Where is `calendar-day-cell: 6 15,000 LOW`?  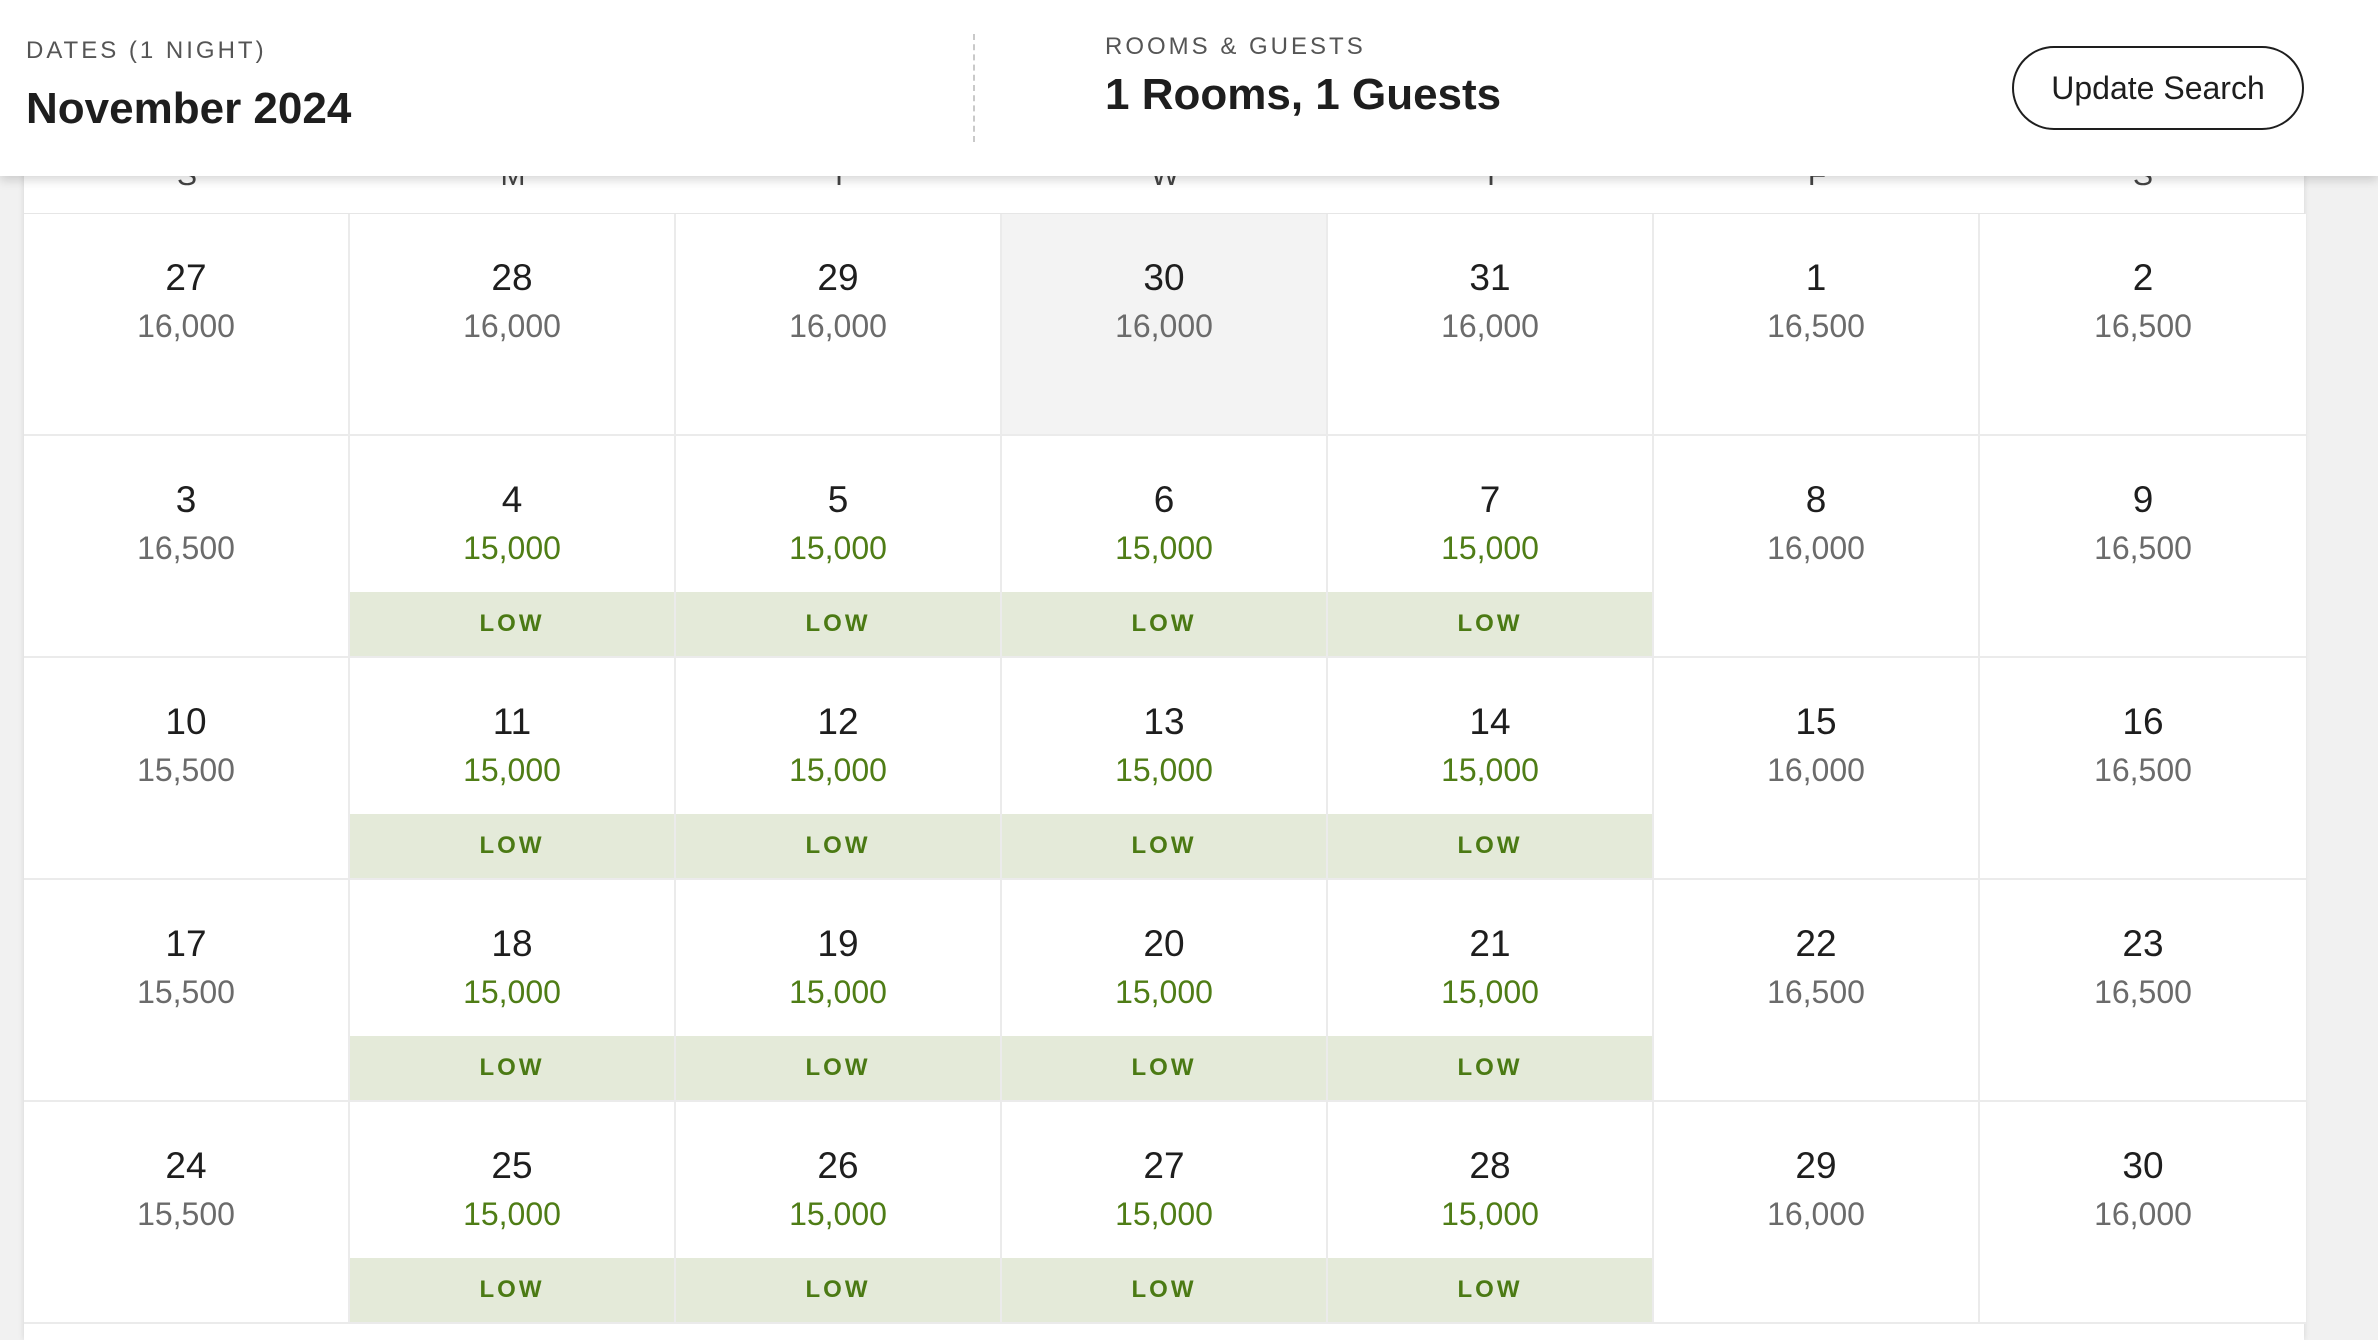
calendar-day-cell: 6 15,000 LOW is located at coordinates (1165, 547).